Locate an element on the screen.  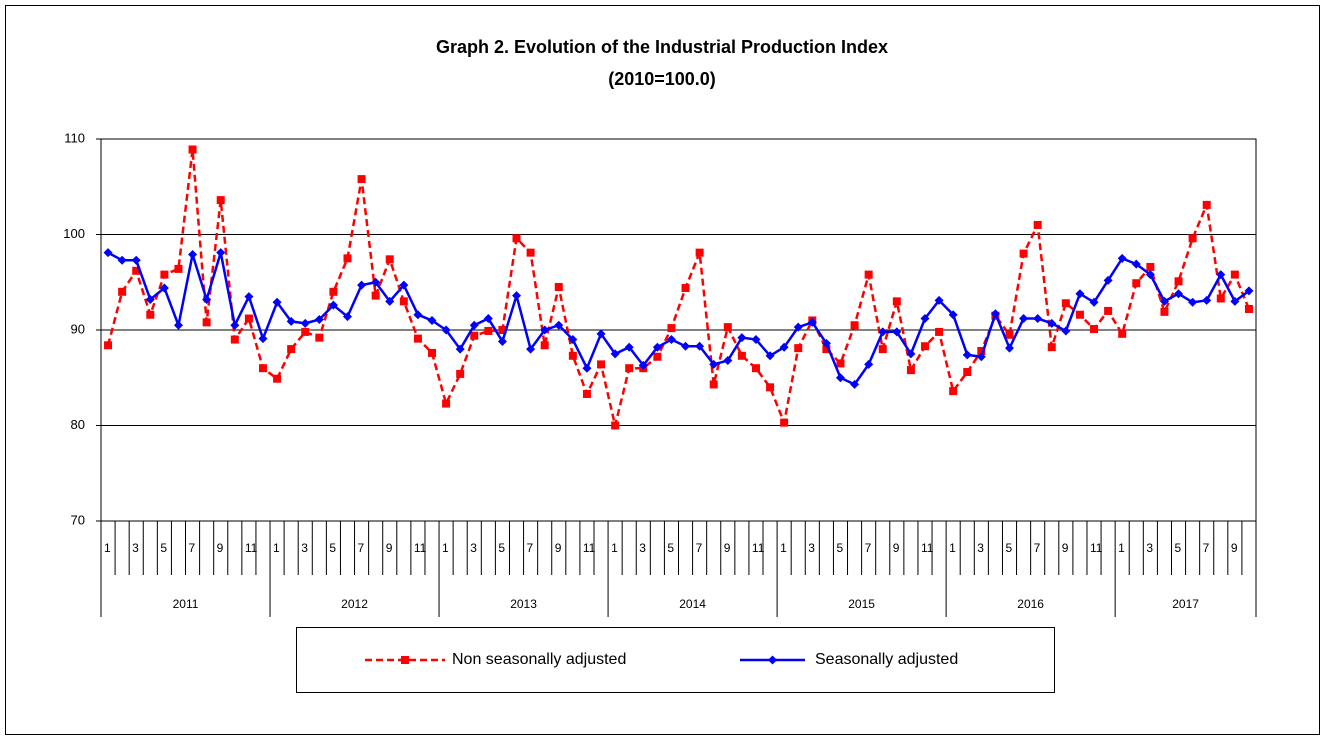
year-label: 2016 is located at coordinates (1030, 604).